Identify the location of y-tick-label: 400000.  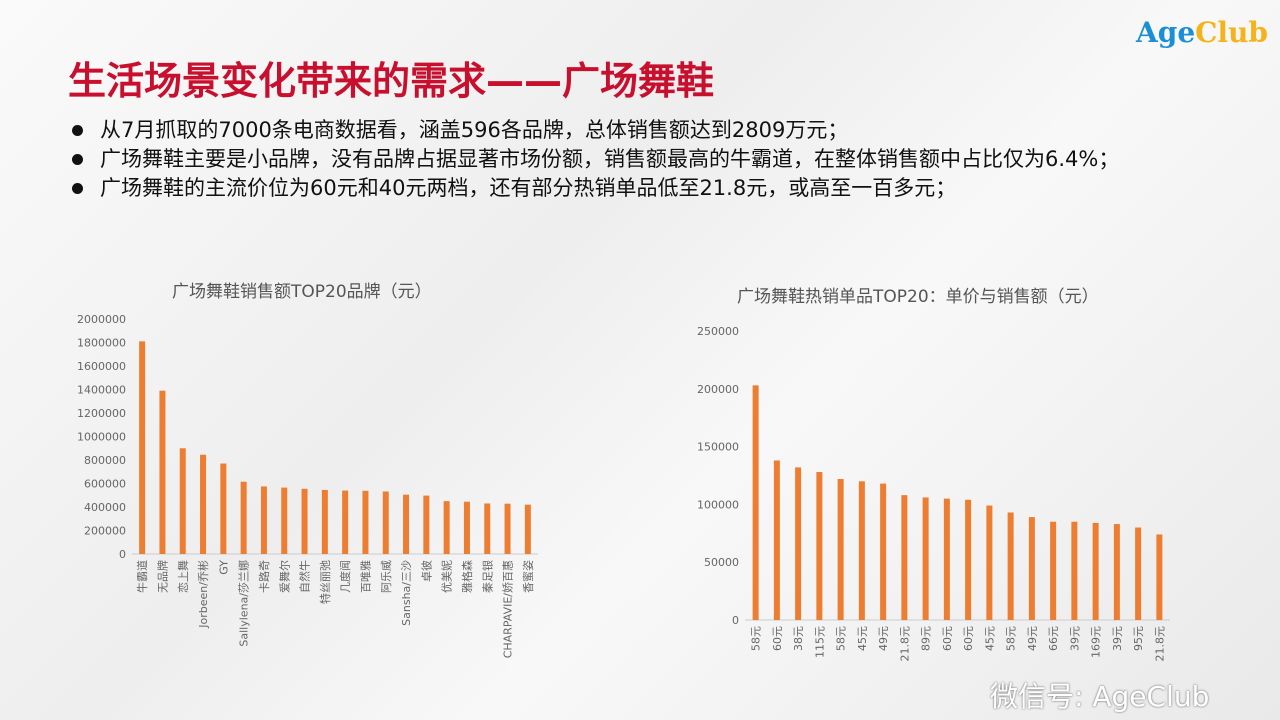
(105, 507).